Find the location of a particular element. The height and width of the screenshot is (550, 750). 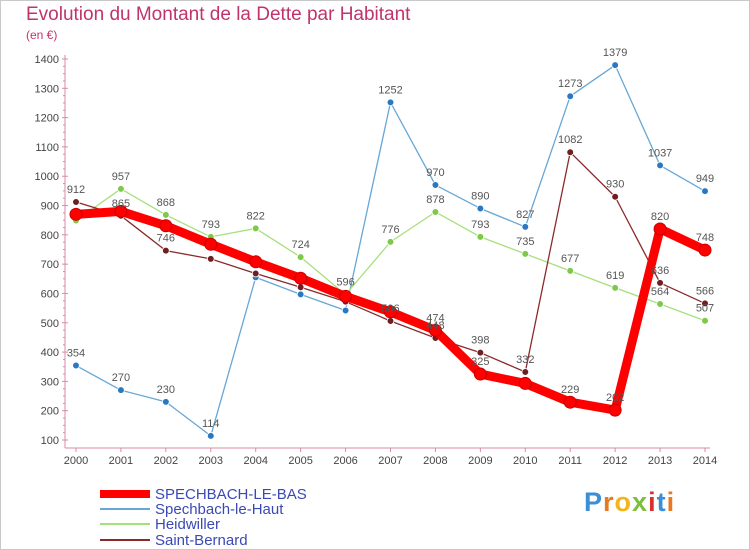

data-label: 506 is located at coordinates (390, 309).